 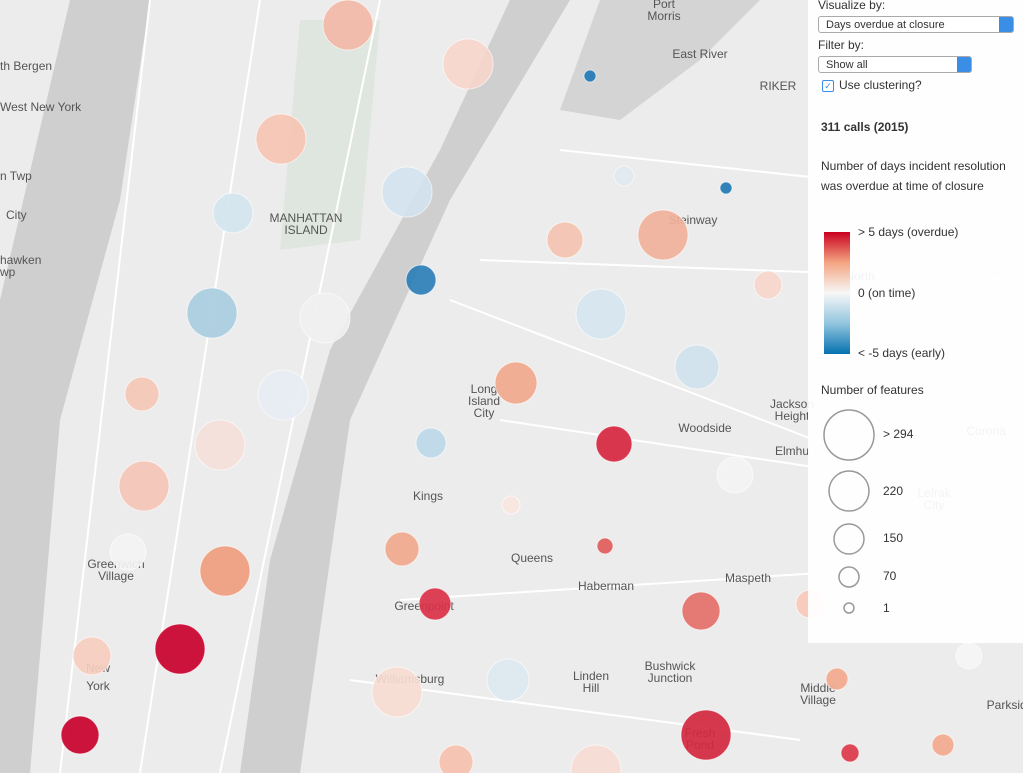 I want to click on place-label-line: Woodside, so click(x=704, y=428).